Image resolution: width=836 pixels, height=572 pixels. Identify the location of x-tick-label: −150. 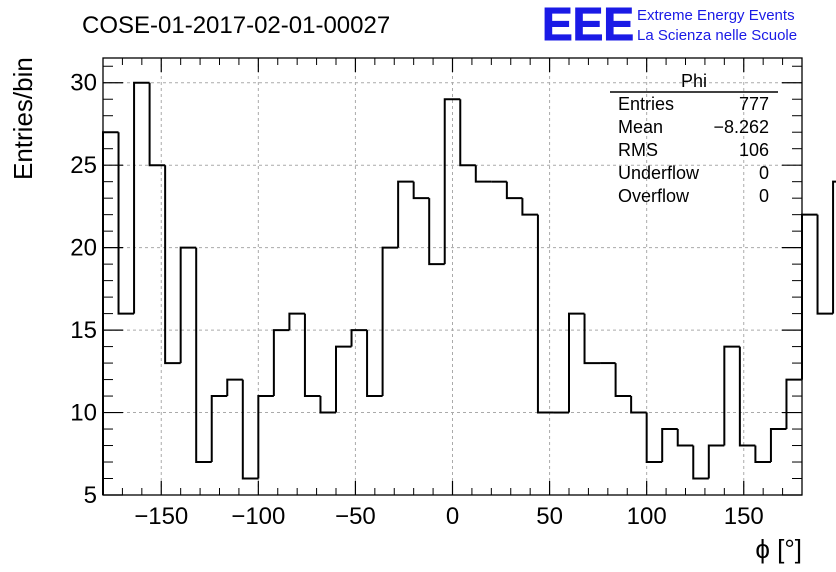
(161, 516).